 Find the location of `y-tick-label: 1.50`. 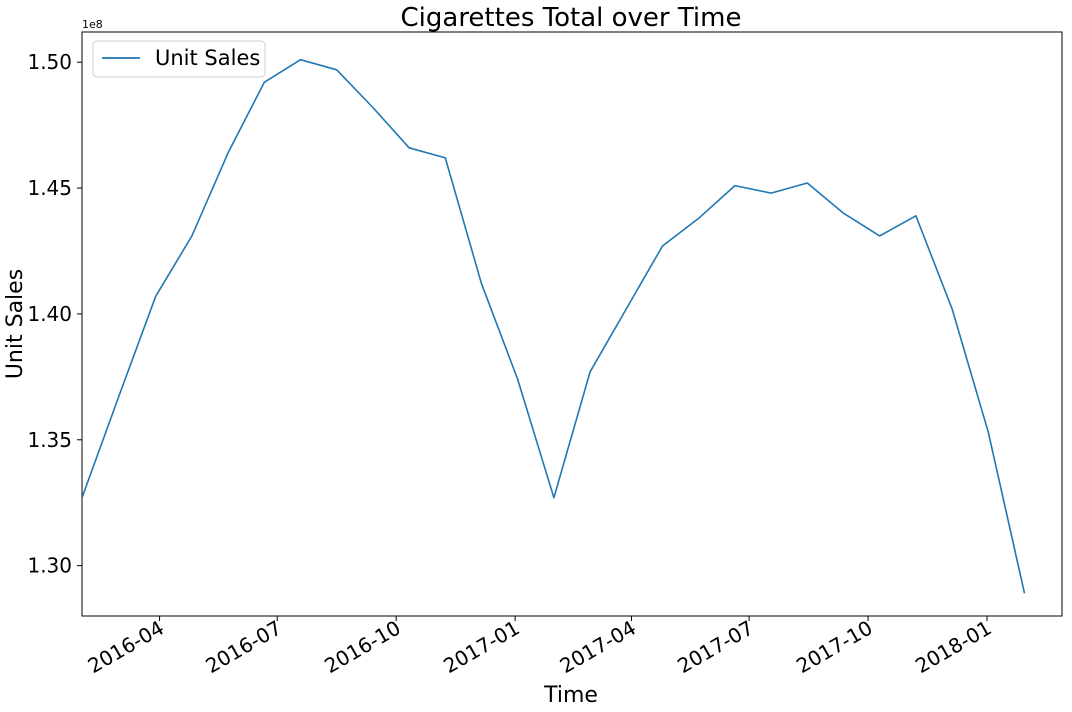

y-tick-label: 1.50 is located at coordinates (49, 62).